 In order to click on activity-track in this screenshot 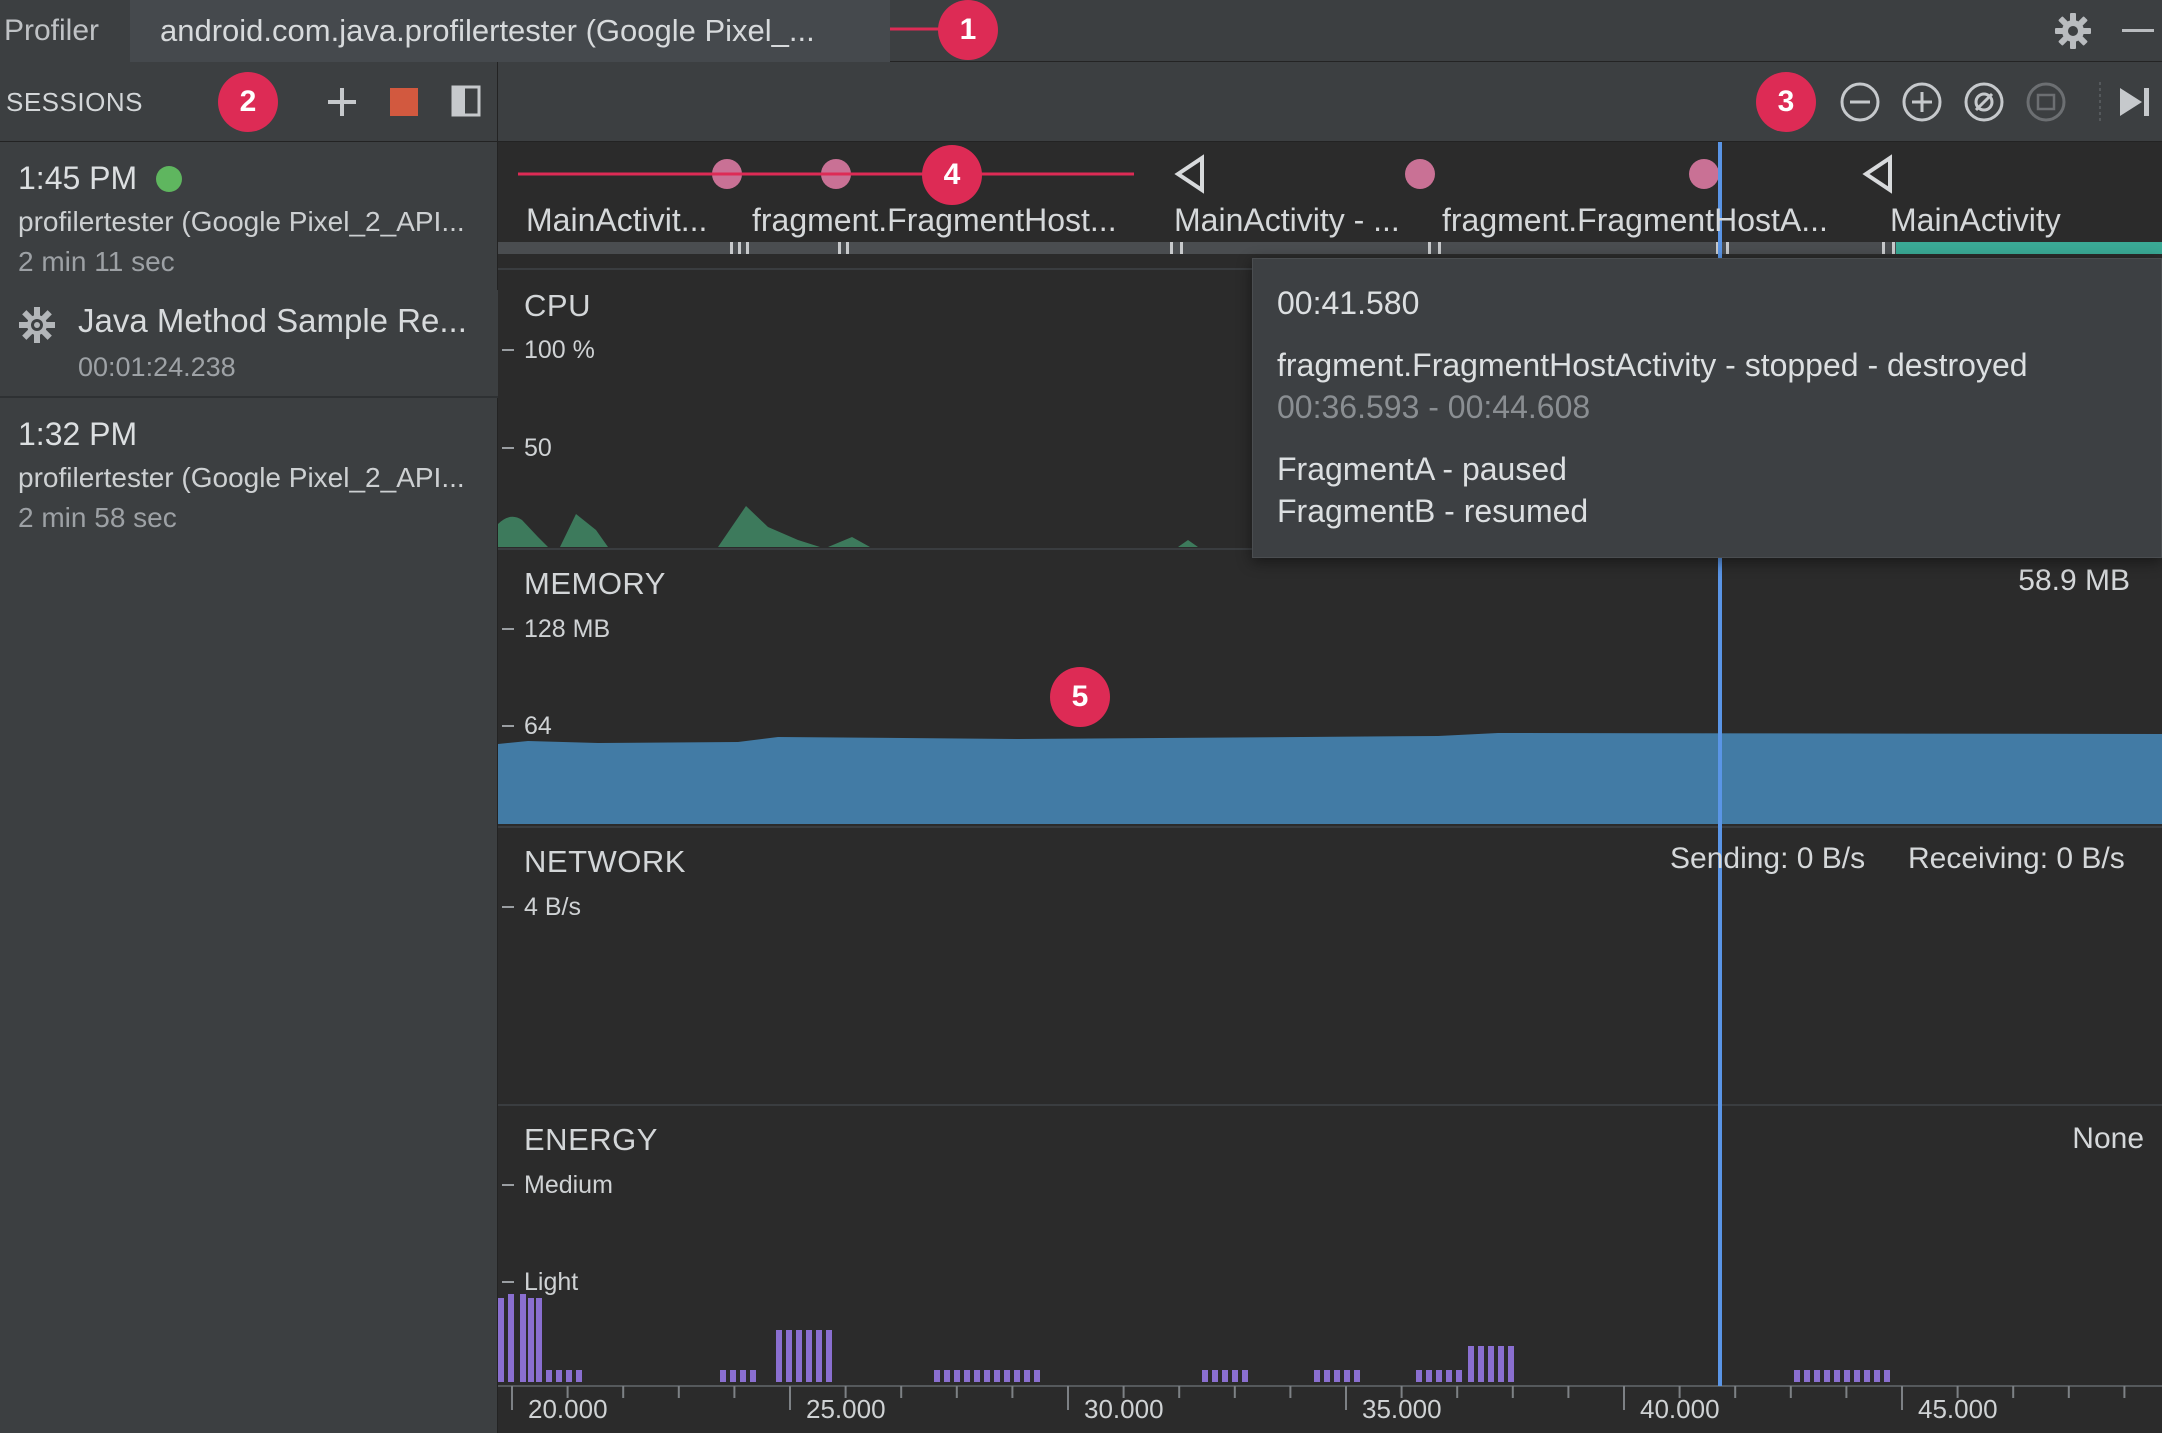, I will do `click(1330, 248)`.